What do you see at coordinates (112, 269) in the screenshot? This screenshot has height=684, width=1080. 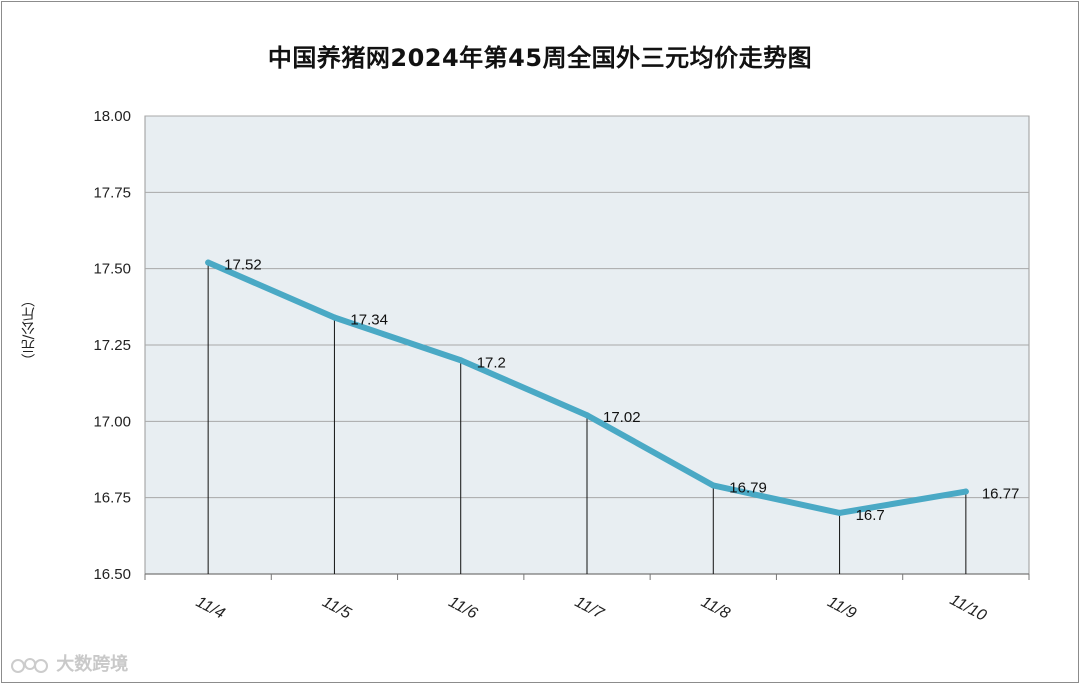 I see `y-tick-label: 17.50` at bounding box center [112, 269].